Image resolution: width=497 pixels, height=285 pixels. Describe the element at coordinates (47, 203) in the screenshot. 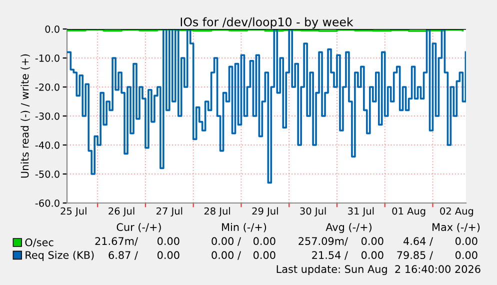

I see `y-tick-label: -60.0` at that location.